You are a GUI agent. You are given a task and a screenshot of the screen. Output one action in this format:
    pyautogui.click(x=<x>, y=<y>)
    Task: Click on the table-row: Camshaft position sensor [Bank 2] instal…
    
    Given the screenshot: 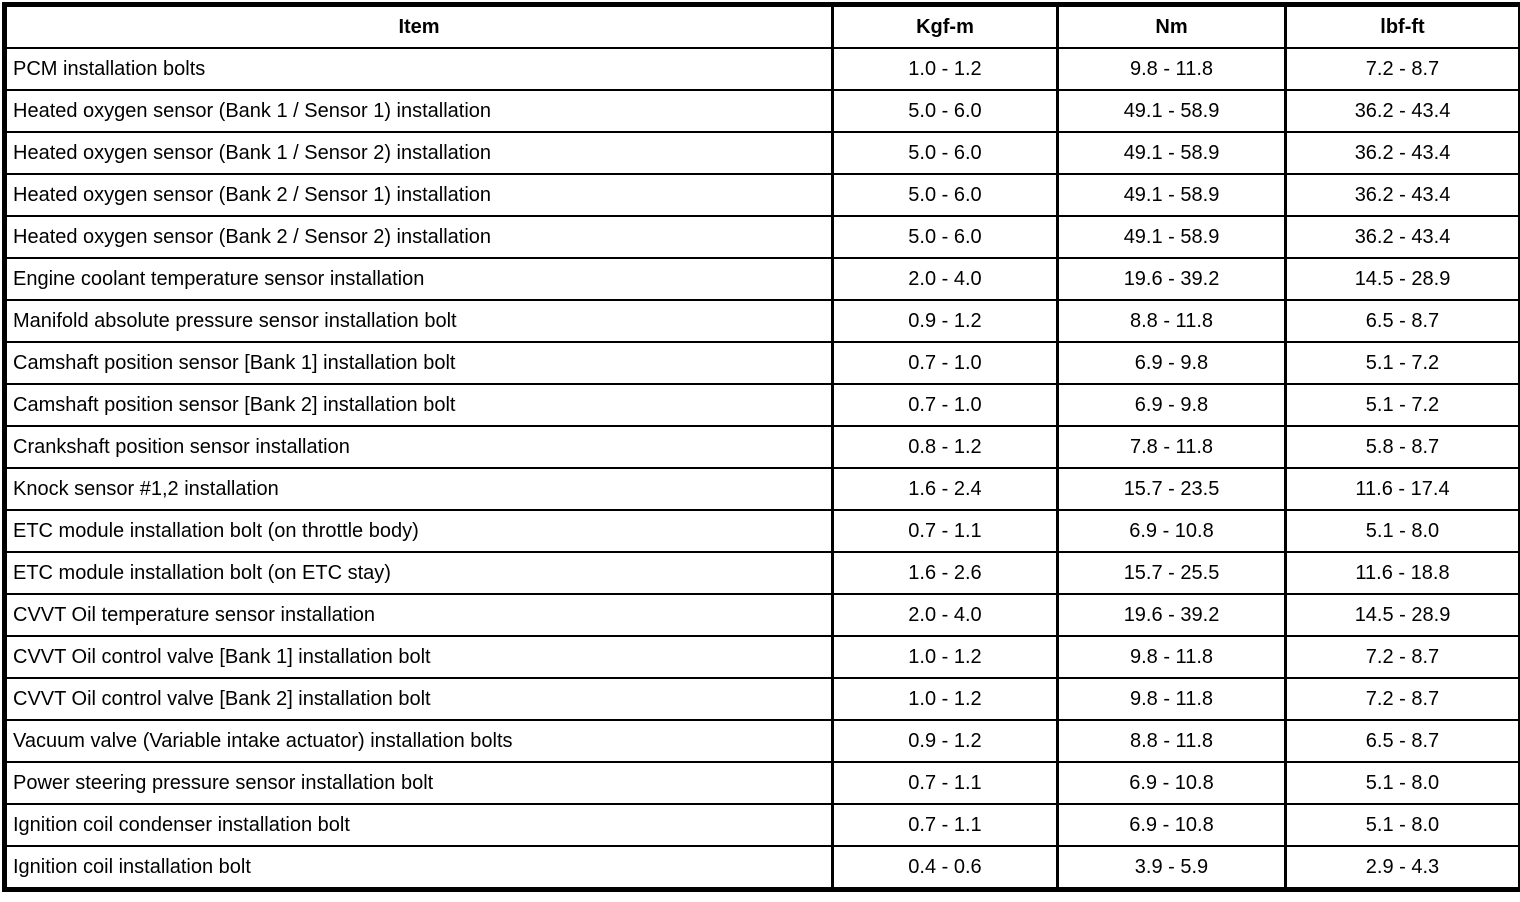 What is the action you would take?
    pyautogui.click(x=761, y=405)
    